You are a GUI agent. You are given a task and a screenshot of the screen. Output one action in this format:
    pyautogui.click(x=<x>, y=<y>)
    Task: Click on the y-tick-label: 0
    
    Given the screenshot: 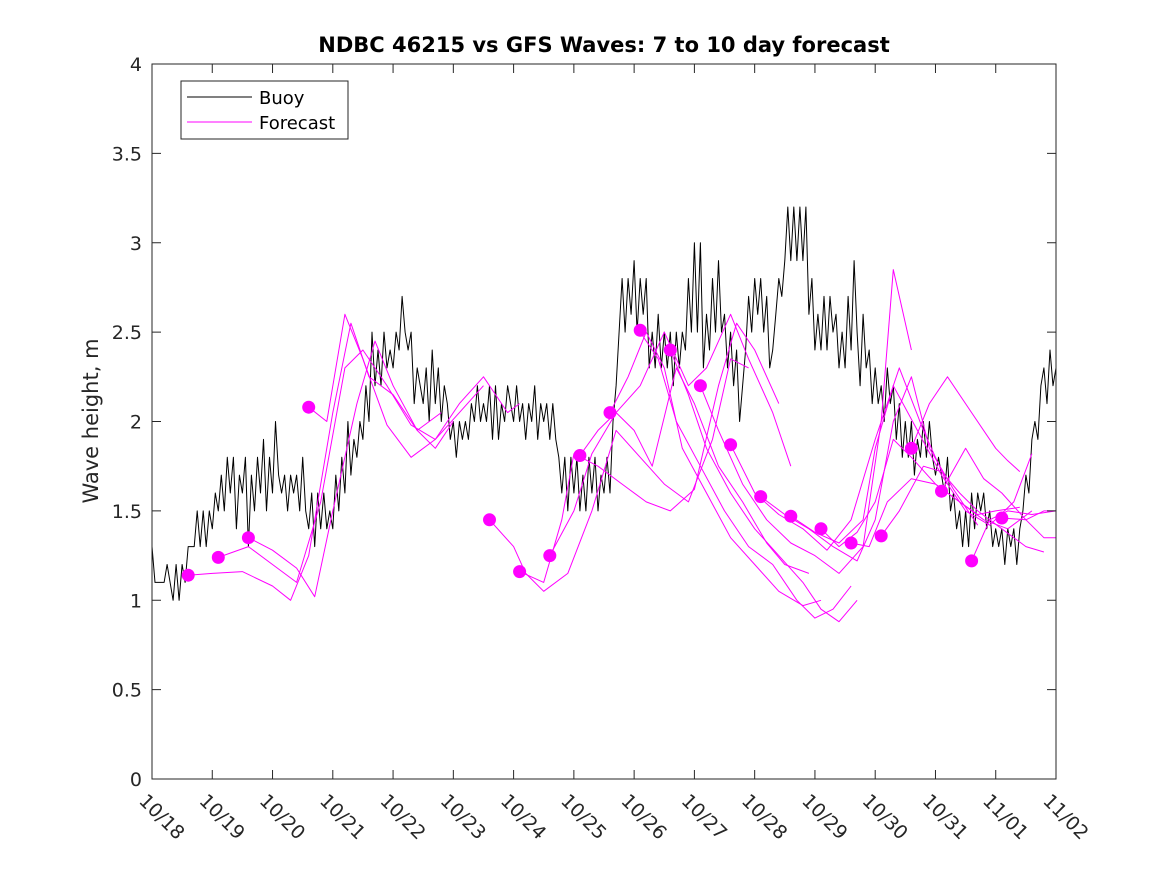 What is the action you would take?
    pyautogui.click(x=136, y=780)
    